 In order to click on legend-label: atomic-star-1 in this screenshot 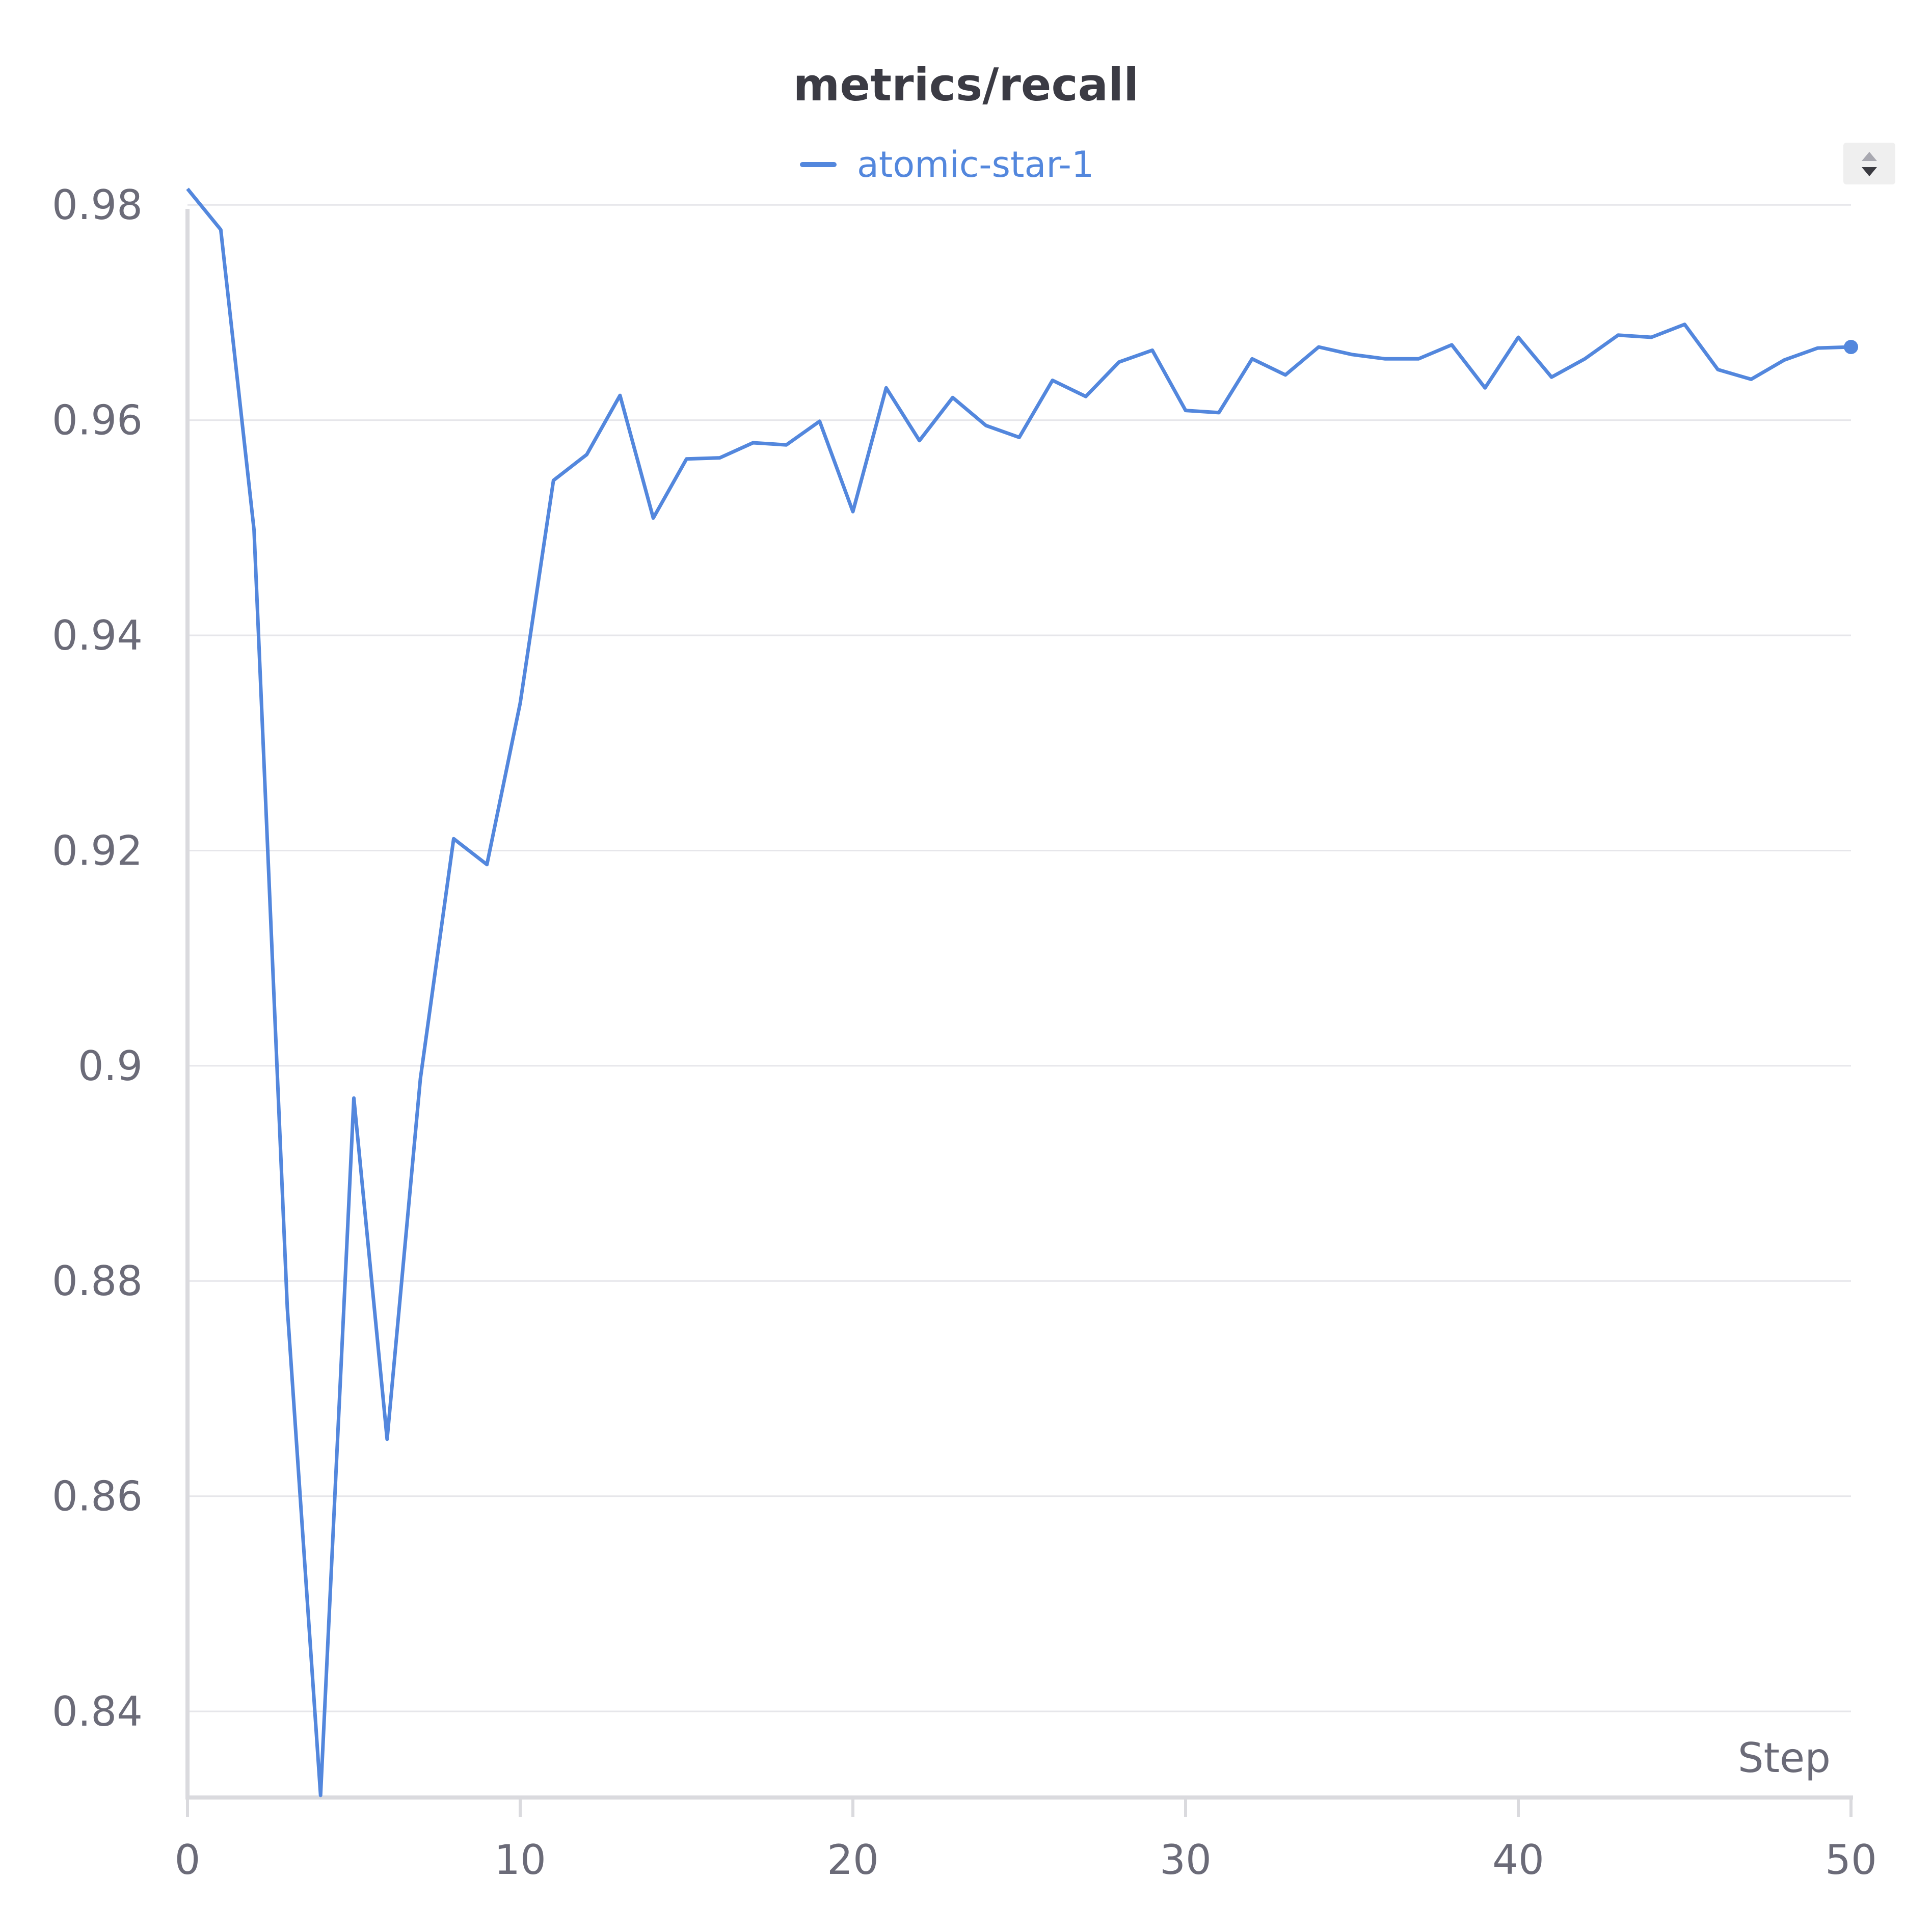, I will do `click(975, 165)`.